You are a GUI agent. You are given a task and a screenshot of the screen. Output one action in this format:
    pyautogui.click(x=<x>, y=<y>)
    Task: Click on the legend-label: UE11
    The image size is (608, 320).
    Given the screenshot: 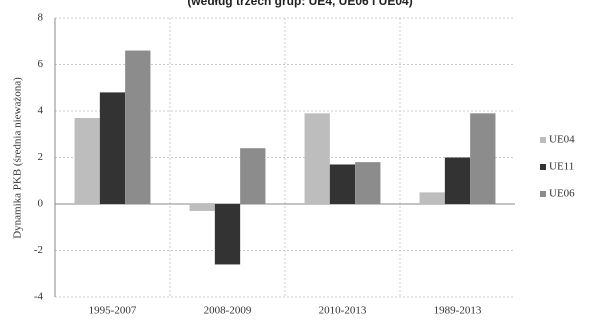 What is the action you would take?
    pyautogui.click(x=561, y=167)
    